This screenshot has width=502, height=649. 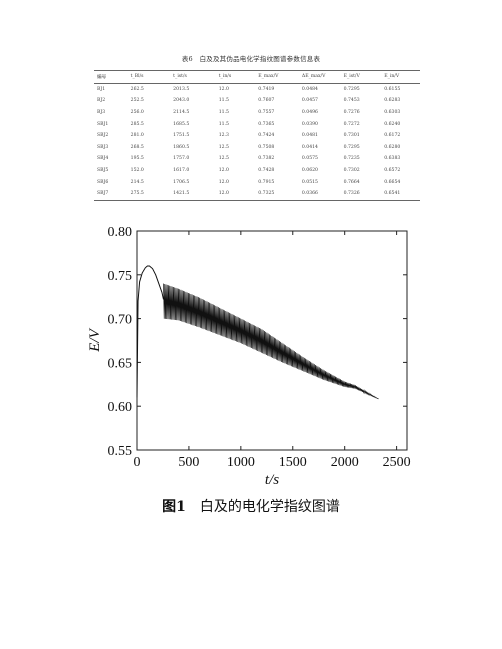 What do you see at coordinates (188, 462) in the screenshot?
I see `x-tick-label: 500` at bounding box center [188, 462].